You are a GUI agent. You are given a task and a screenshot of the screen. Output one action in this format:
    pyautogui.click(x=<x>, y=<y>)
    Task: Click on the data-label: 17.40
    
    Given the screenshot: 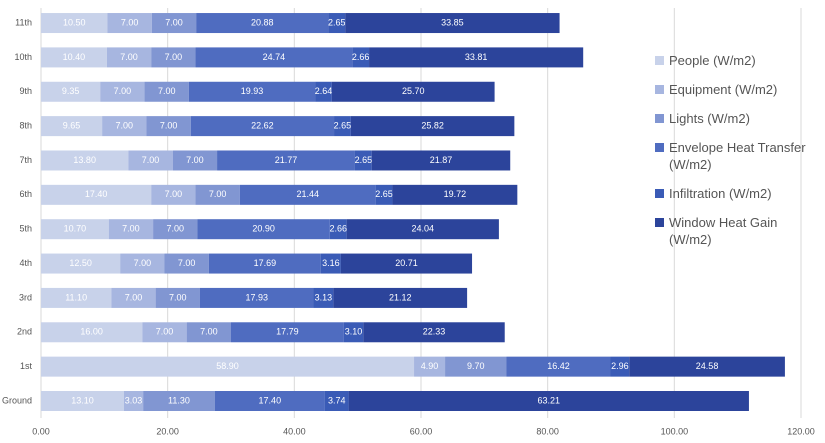 What is the action you would take?
    pyautogui.click(x=270, y=400)
    